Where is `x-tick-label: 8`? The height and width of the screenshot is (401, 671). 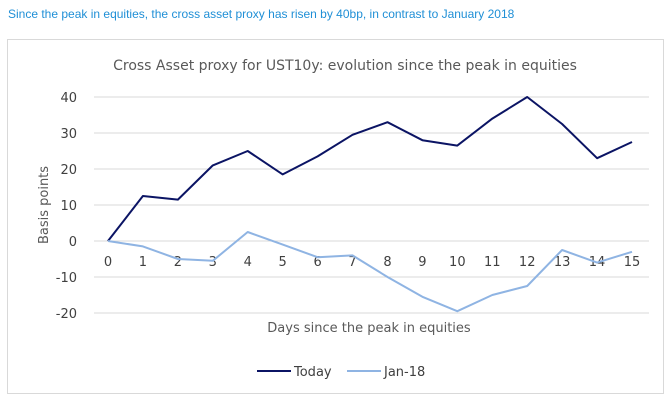 x-tick-label: 8 is located at coordinates (387, 262).